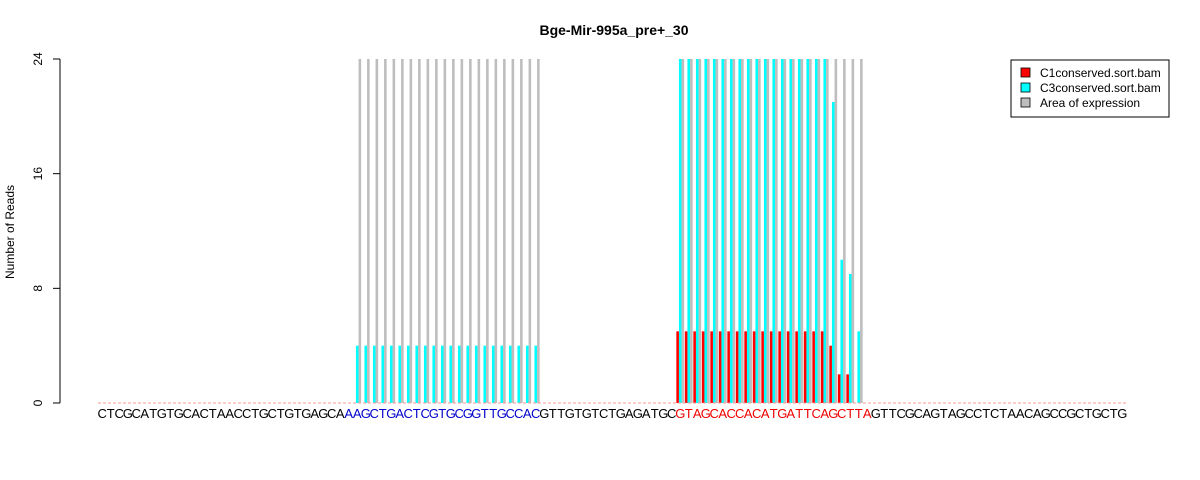  Describe the element at coordinates (613, 30) in the screenshot. I see `chart-title: Bge-Mir-995a_pre+_30` at that location.